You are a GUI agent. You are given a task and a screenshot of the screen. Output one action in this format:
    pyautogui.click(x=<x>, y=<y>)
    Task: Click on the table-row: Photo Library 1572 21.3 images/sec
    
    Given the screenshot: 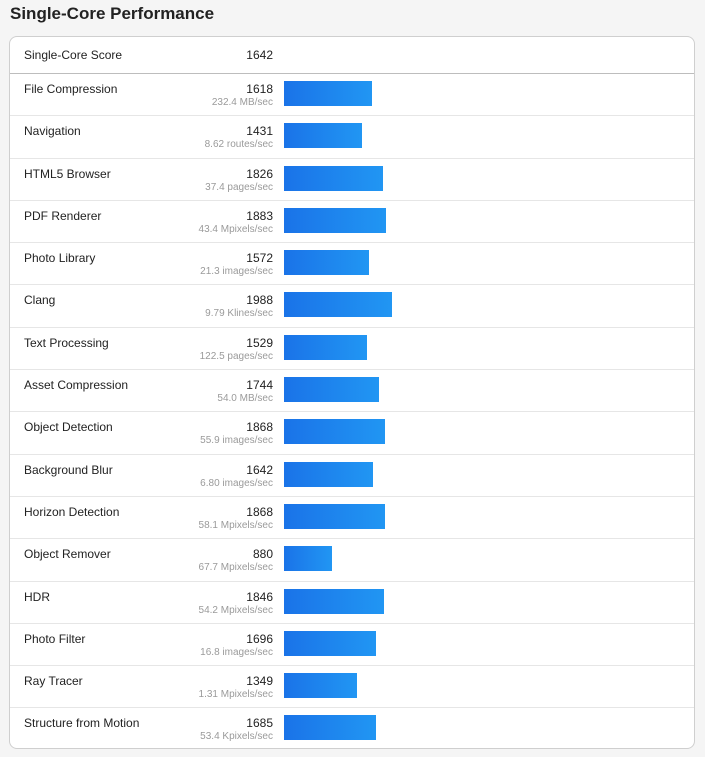 What is the action you would take?
    pyautogui.click(x=352, y=264)
    